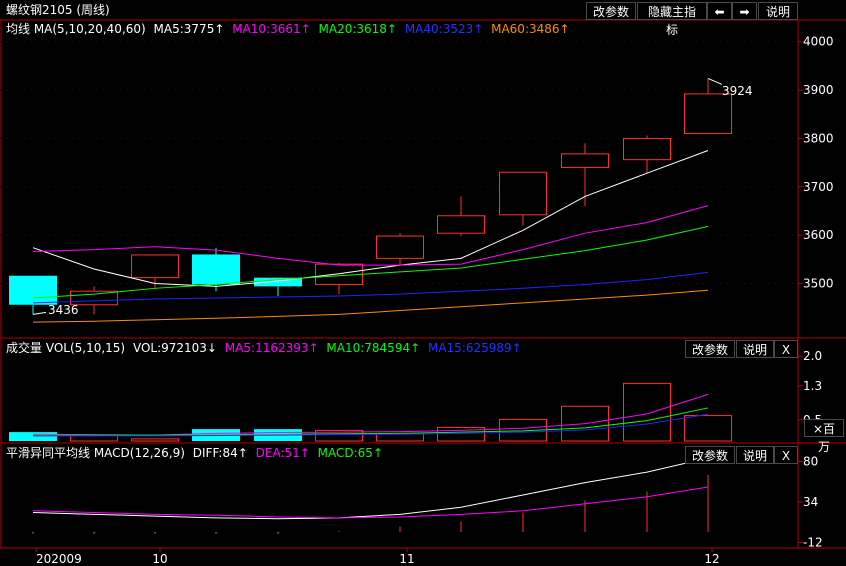  Describe the element at coordinates (370, 502) in the screenshot. I see `dea-line` at that location.